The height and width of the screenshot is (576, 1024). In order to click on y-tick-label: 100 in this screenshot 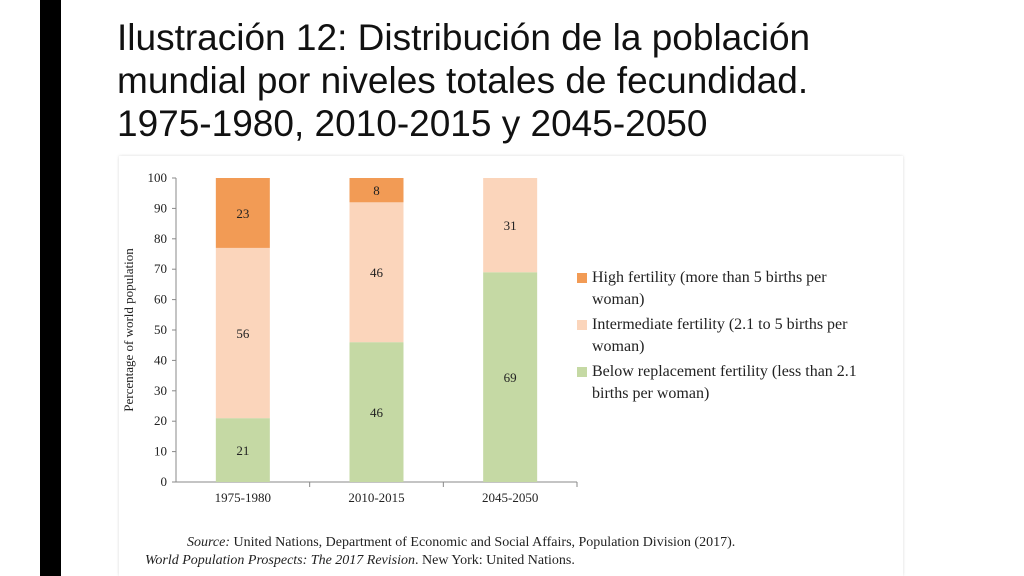, I will do `click(158, 177)`.